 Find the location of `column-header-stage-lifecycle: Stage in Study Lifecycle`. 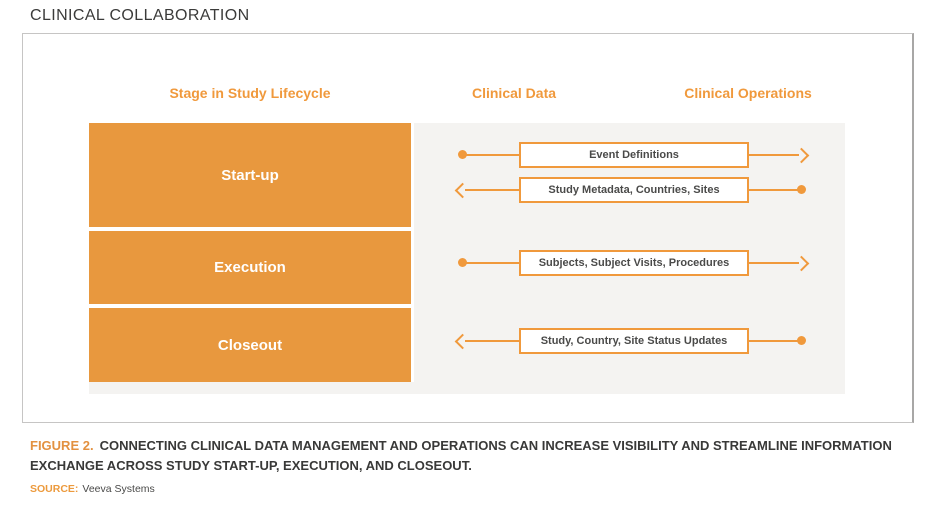

column-header-stage-lifecycle: Stage in Study Lifecycle is located at coordinates (250, 93).